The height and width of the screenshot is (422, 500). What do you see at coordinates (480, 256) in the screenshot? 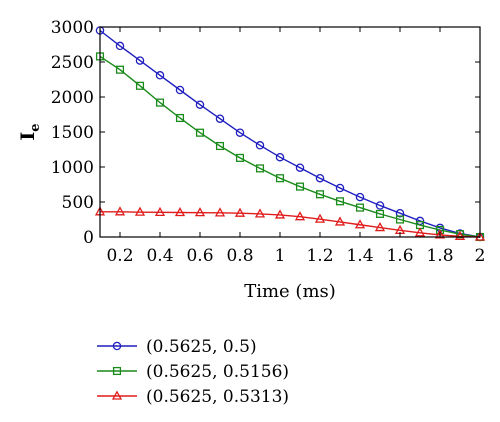
I see `x-tick-label: 2` at bounding box center [480, 256].